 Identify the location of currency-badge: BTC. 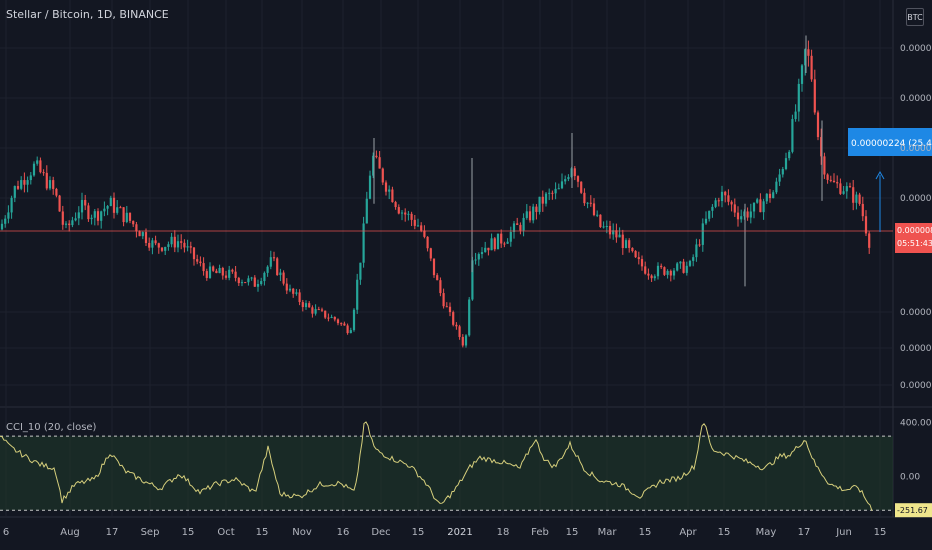
(915, 17).